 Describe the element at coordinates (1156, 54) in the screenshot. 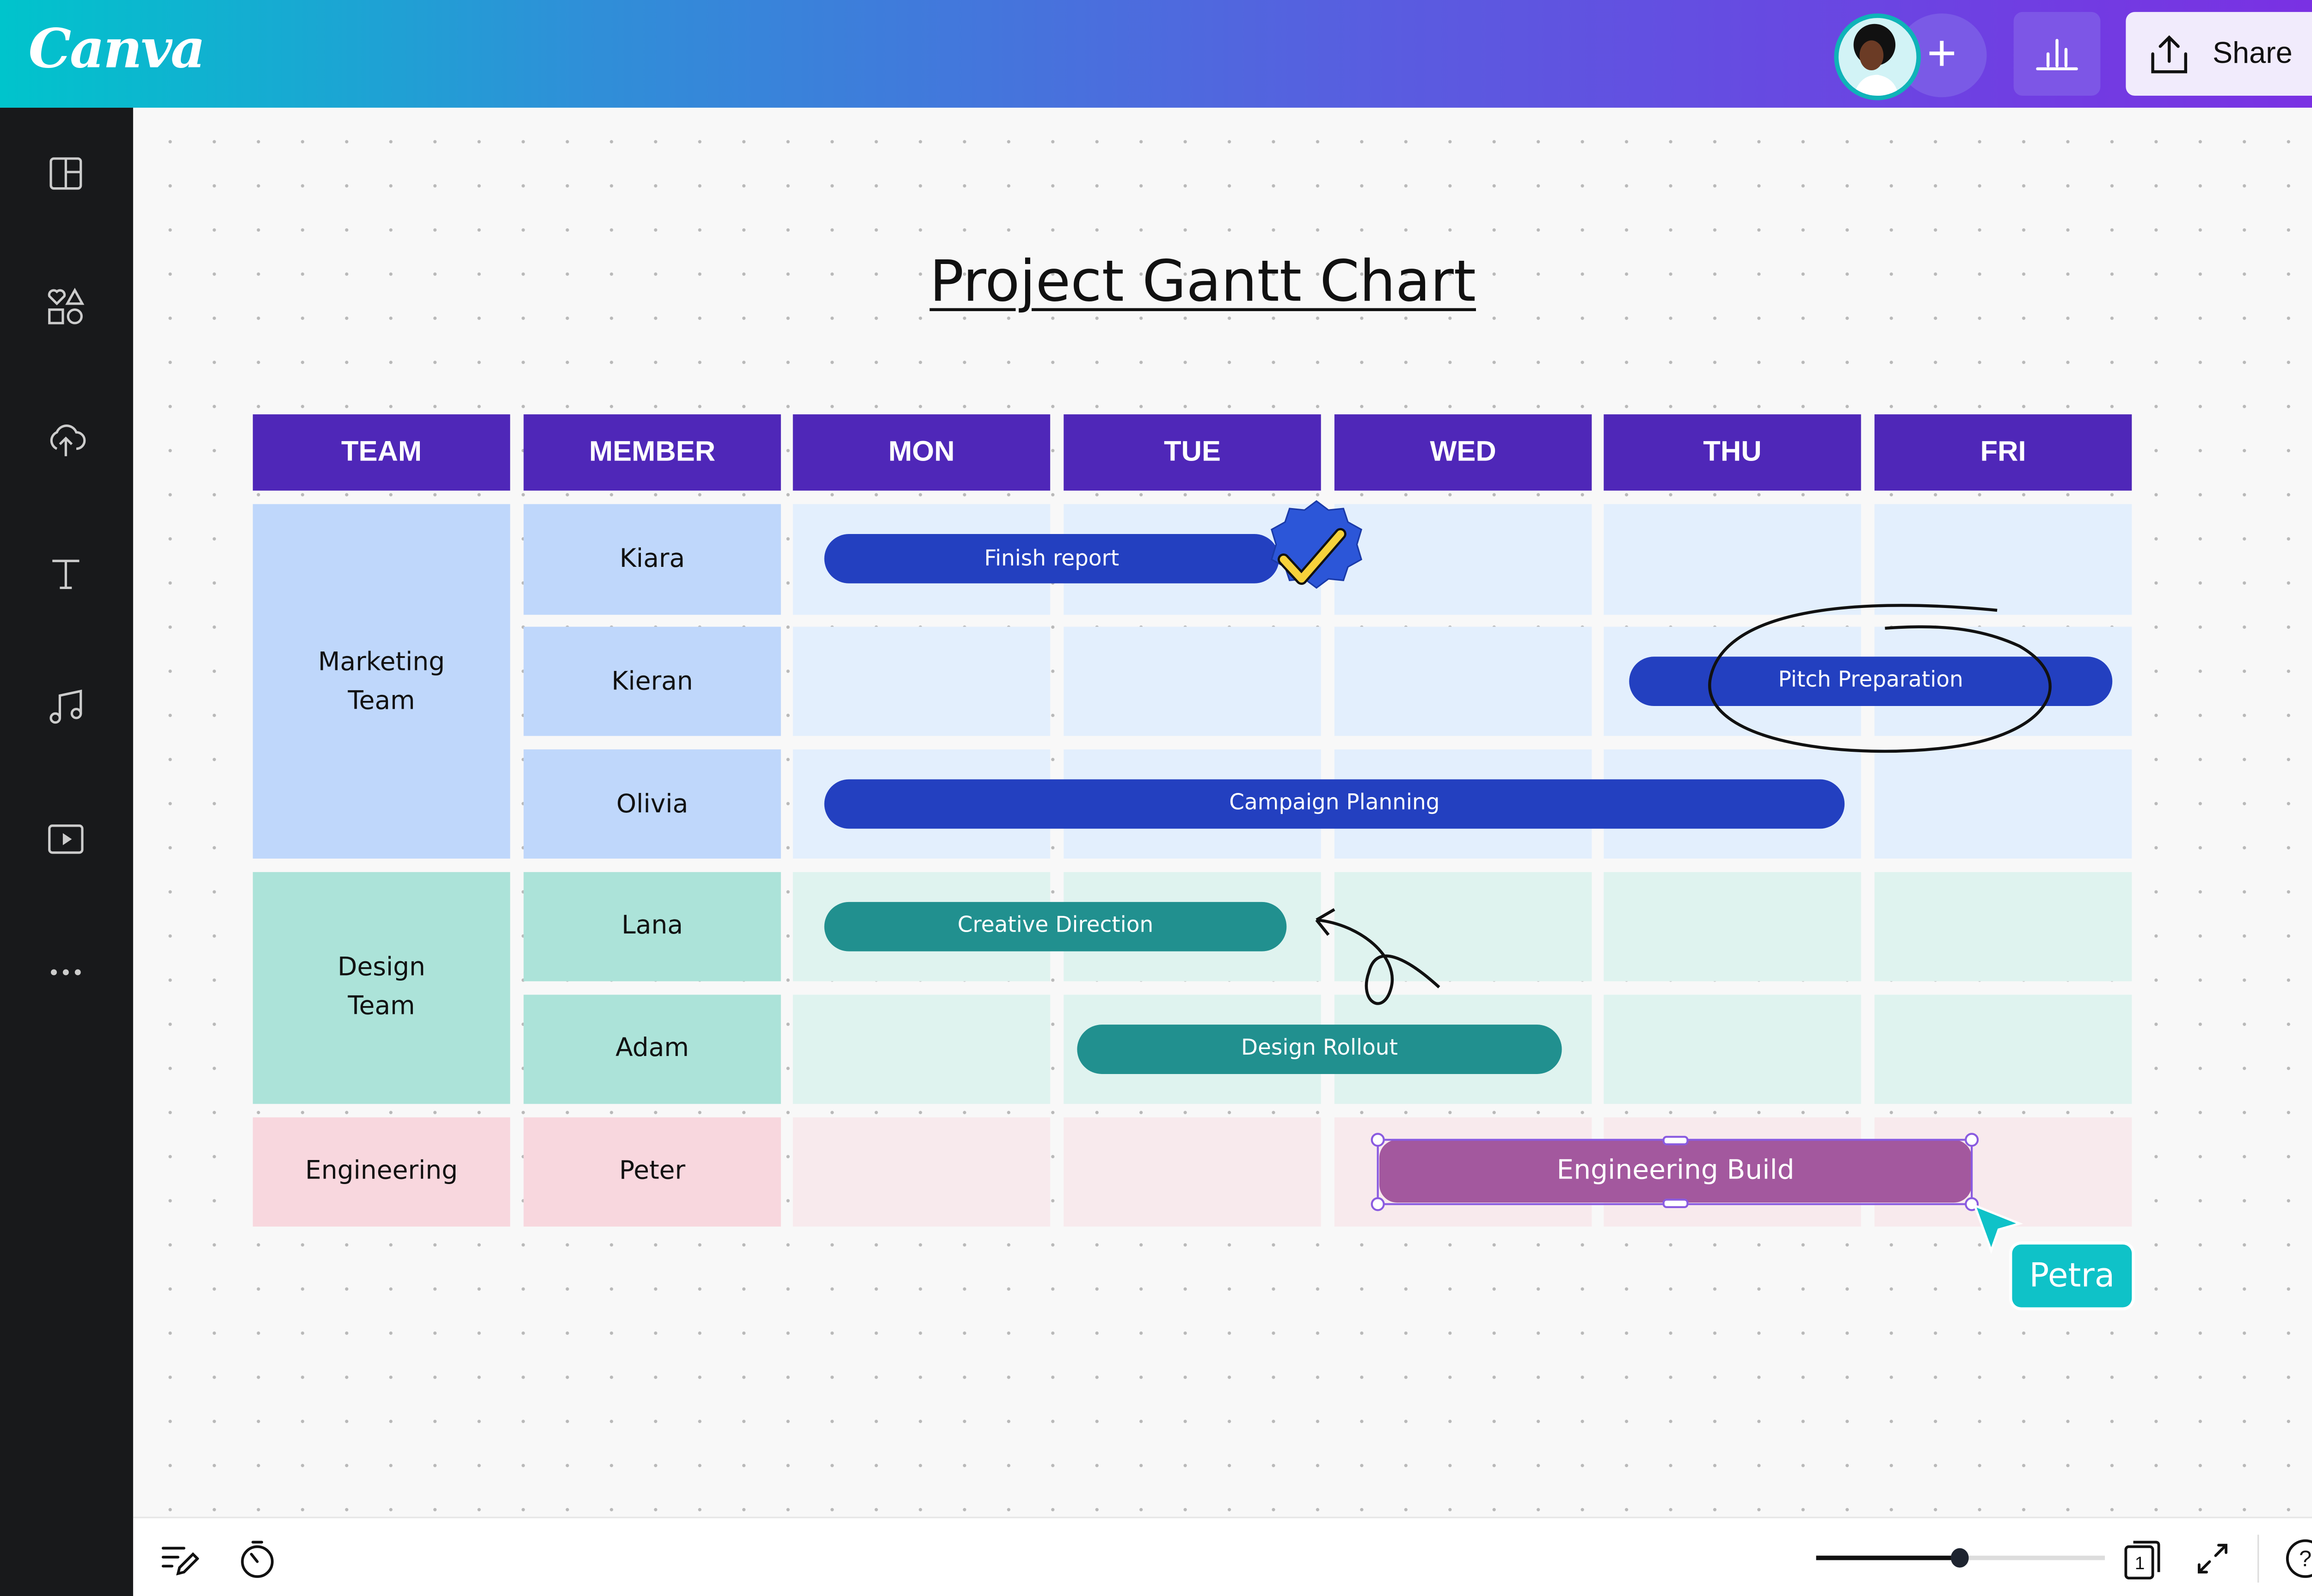

I see `top-bar: Canva + Share` at that location.